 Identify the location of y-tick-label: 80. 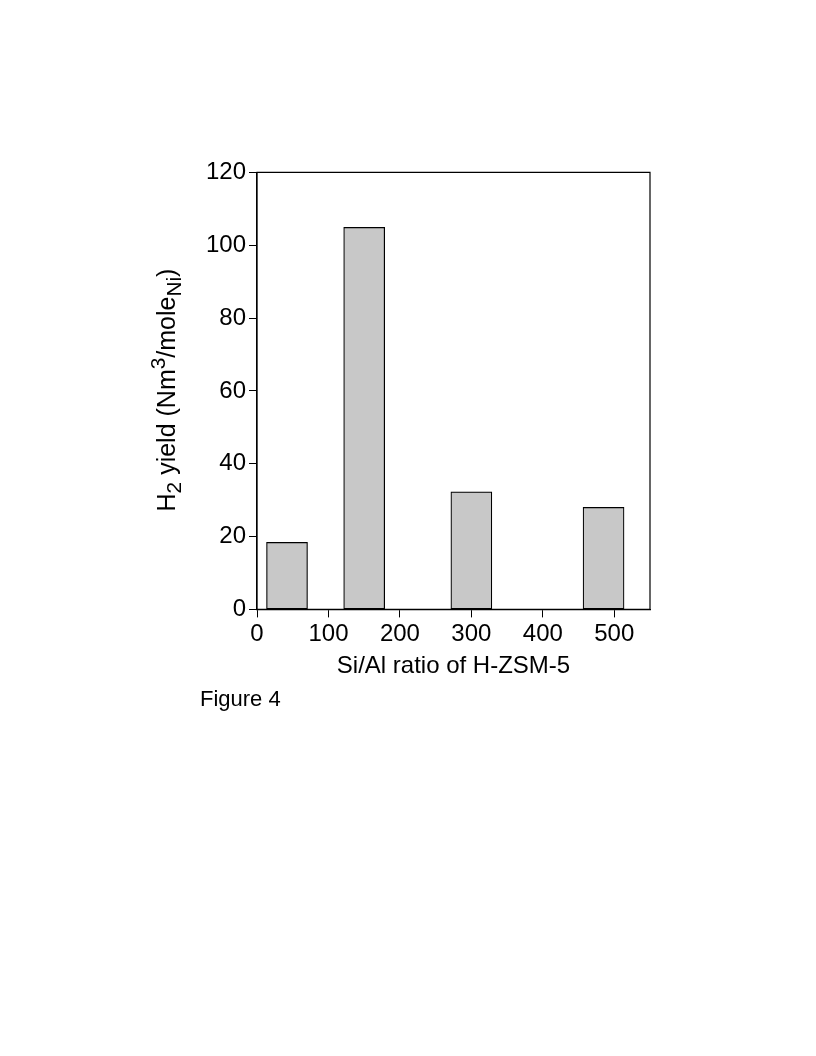
(232, 316).